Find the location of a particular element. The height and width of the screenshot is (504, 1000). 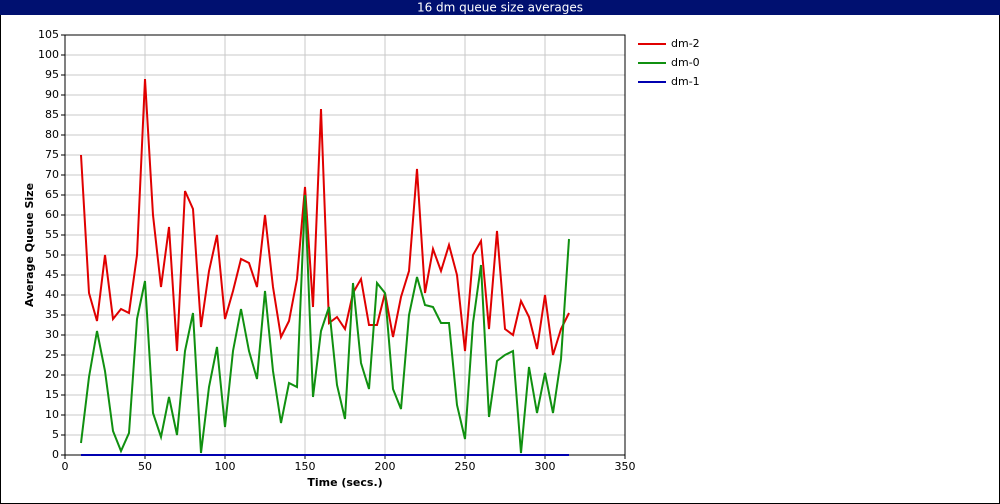

y-tick-label: 70 is located at coordinates (52, 174).